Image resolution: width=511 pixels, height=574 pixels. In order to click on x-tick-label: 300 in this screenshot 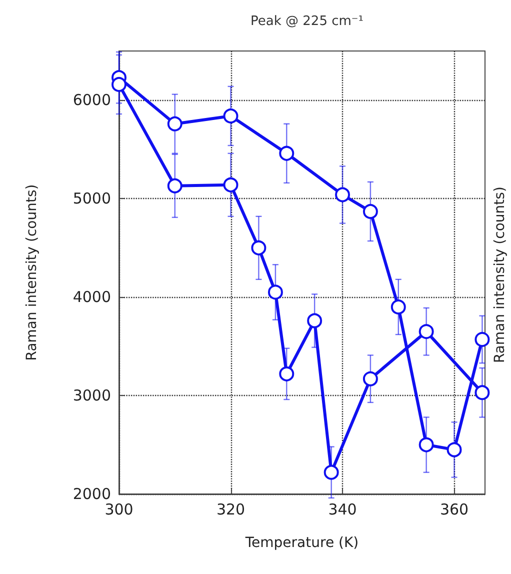, I will do `click(119, 509)`.